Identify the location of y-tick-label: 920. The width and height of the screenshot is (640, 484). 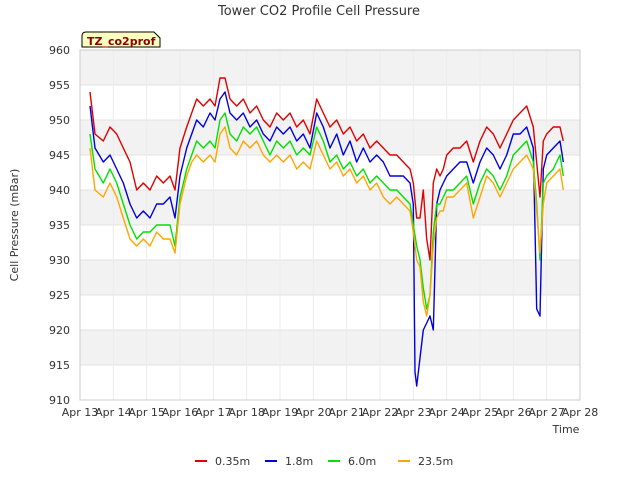
(59, 330).